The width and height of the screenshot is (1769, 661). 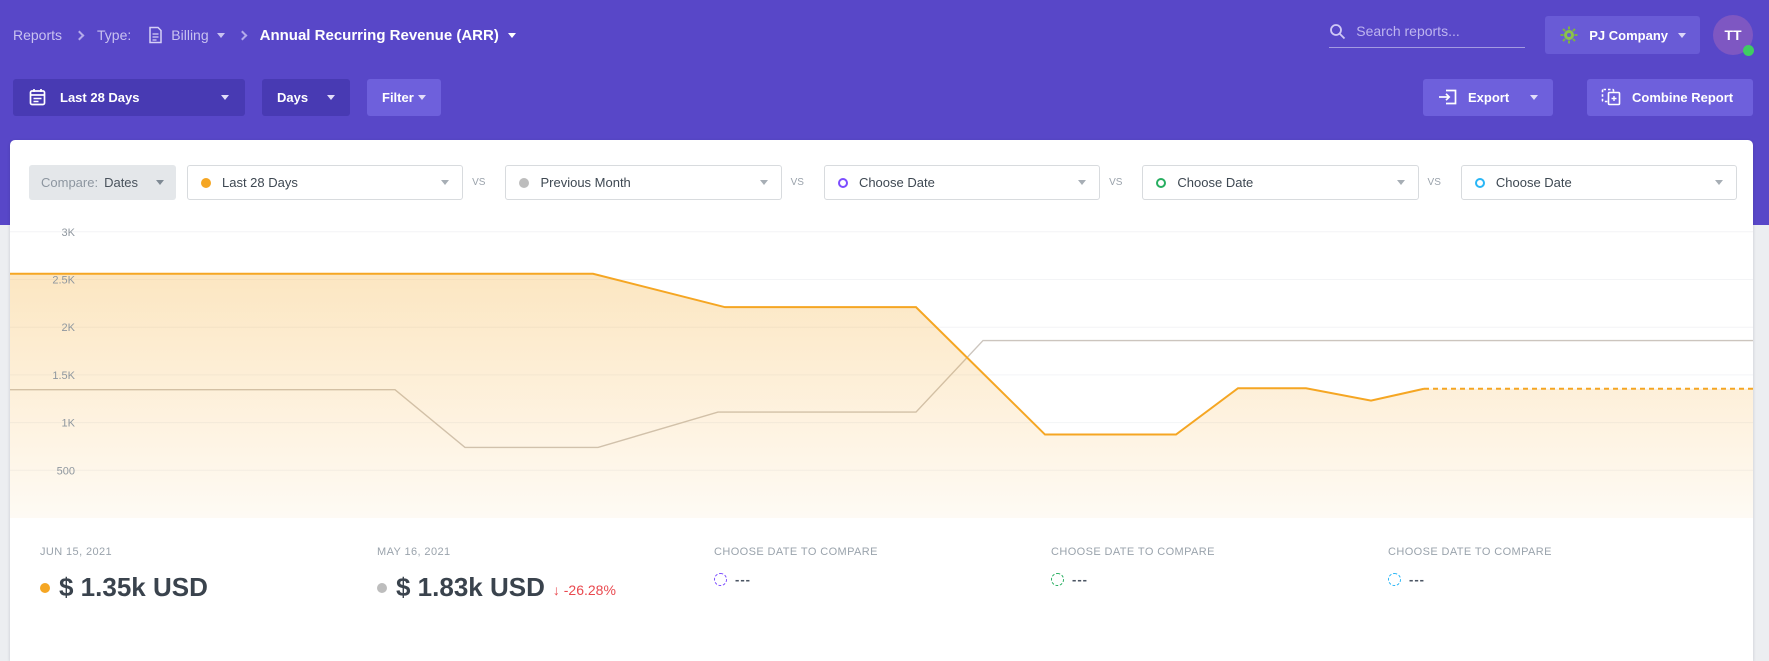 I want to click on compare-select-4-value: Choose Date, so click(x=1215, y=182).